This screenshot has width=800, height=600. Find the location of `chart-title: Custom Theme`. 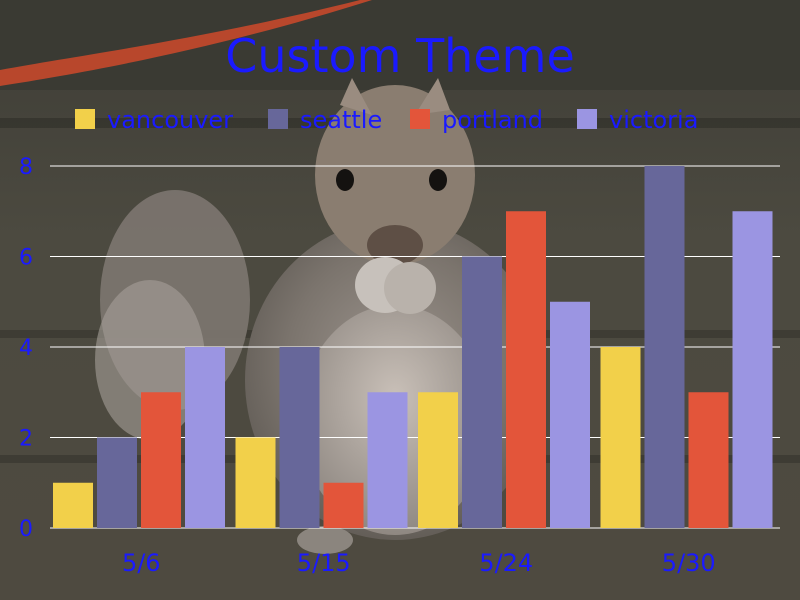

chart-title: Custom Theme is located at coordinates (400, 56).